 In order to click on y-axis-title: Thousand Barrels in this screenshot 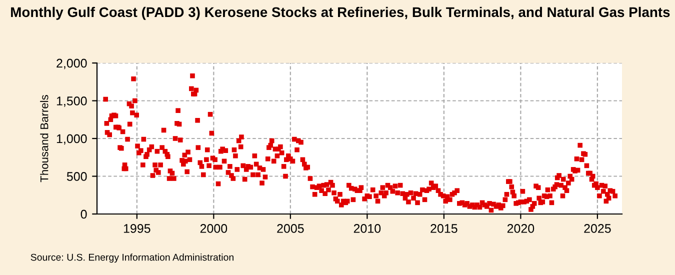, I will do `click(44, 138)`.